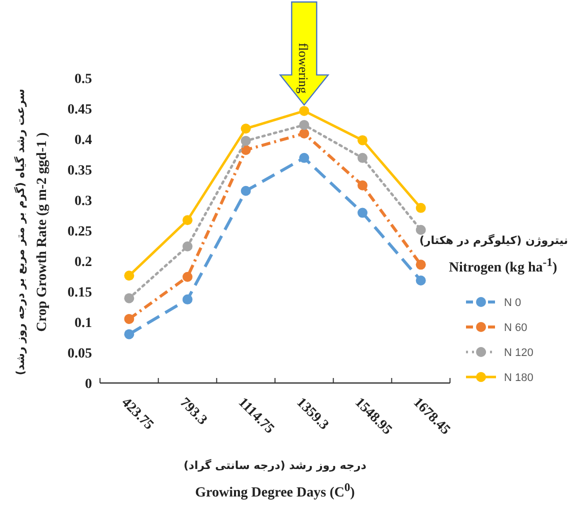  I want to click on arrow-flowering: flowering, so click(304, 53).